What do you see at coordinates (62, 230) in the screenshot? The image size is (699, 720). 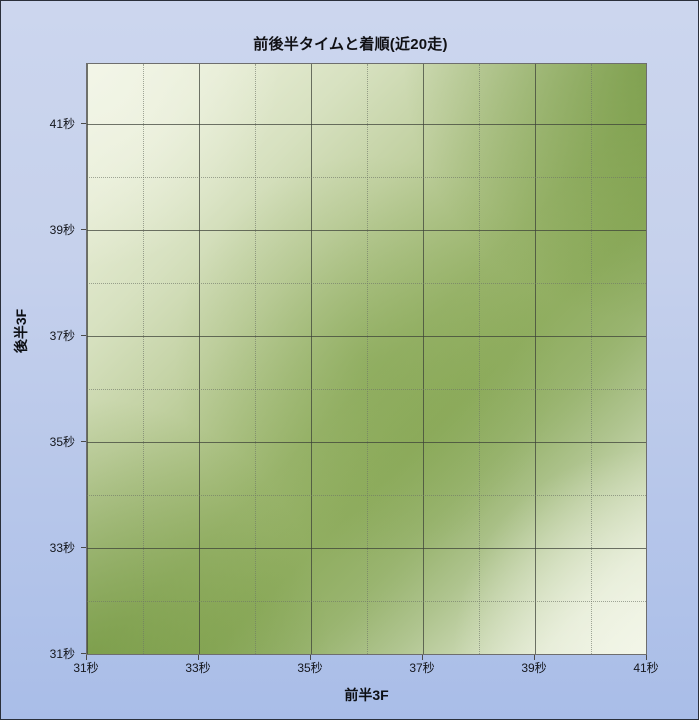 I see `y-axis-tick-label: 39秒` at bounding box center [62, 230].